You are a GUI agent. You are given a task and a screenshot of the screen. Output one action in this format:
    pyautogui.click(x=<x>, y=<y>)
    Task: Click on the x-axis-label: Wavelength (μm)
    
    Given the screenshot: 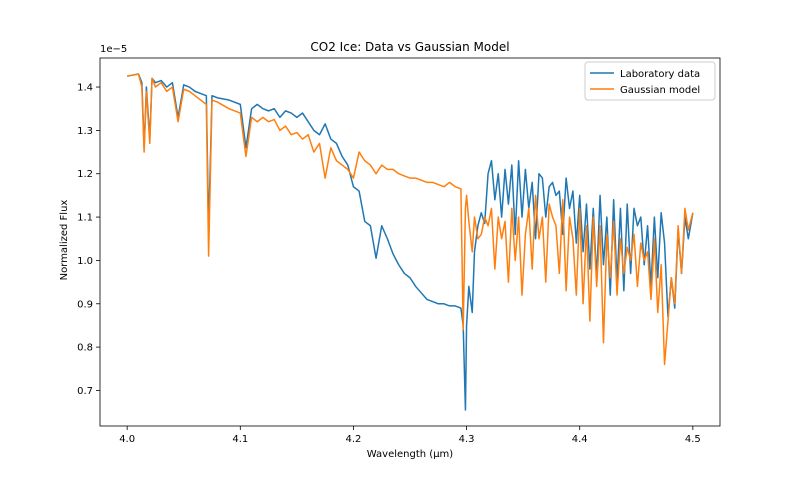 What is the action you would take?
    pyautogui.click(x=410, y=454)
    